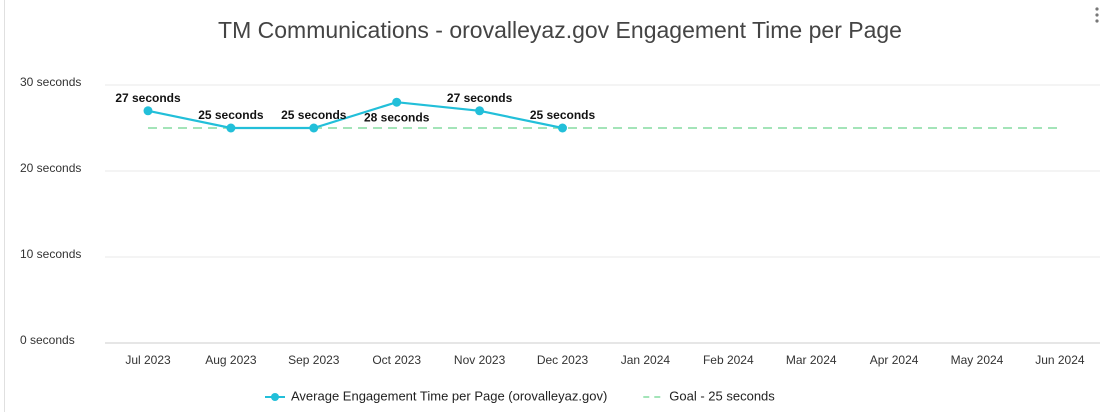 This screenshot has width=1110, height=412. Describe the element at coordinates (148, 360) in the screenshot. I see `x-tick-label: Jul 2023` at that location.